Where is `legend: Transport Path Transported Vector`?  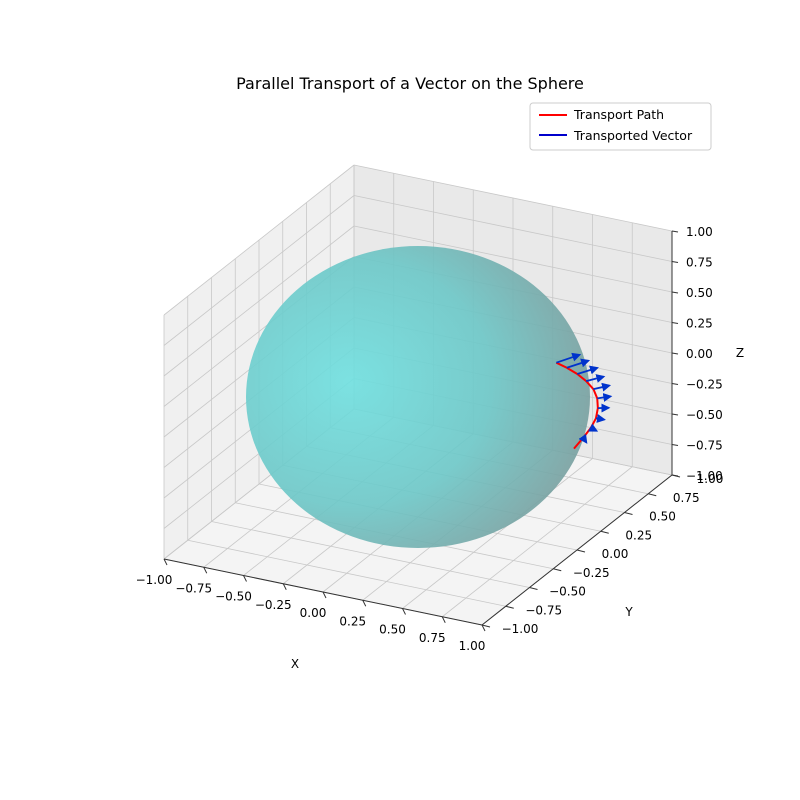
legend: Transport Path Transported Vector is located at coordinates (620, 126).